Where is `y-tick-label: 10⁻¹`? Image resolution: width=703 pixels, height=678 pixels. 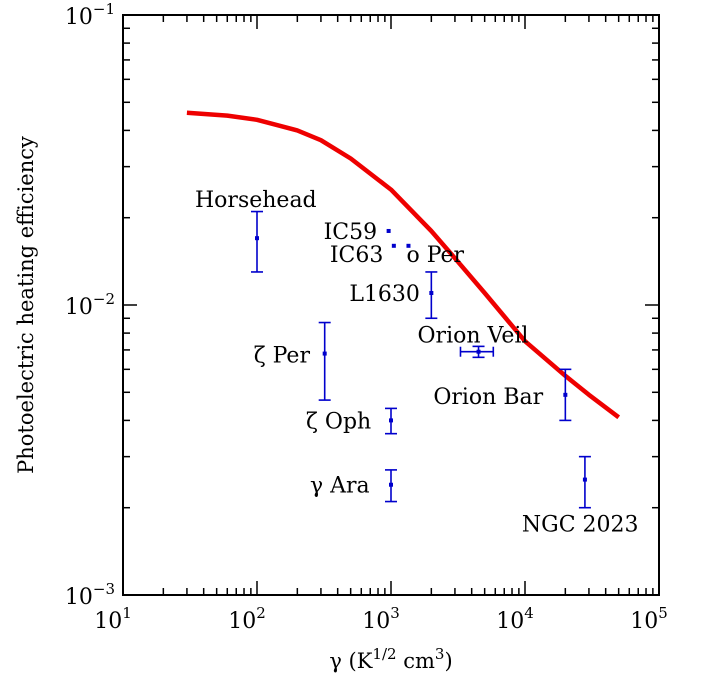
y-tick-label: 10⁻¹ is located at coordinates (90, 15).